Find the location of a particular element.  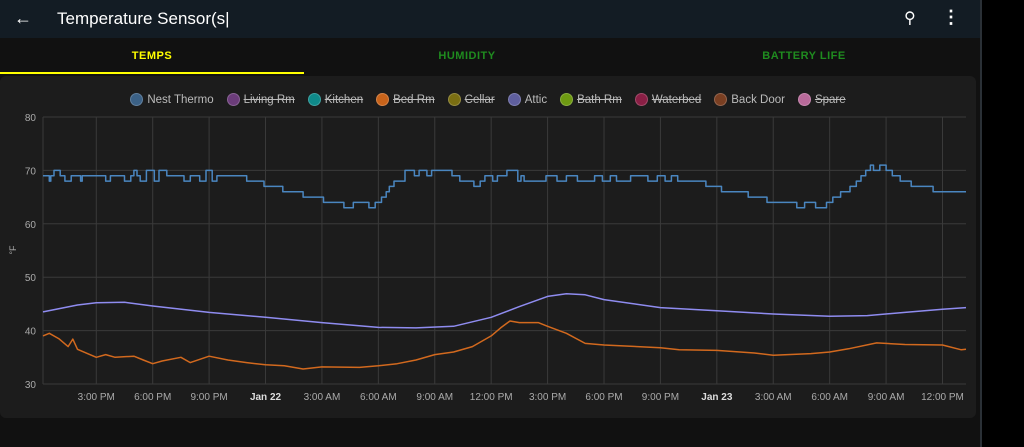

legend-item-attic: Attic is located at coordinates (527, 99).